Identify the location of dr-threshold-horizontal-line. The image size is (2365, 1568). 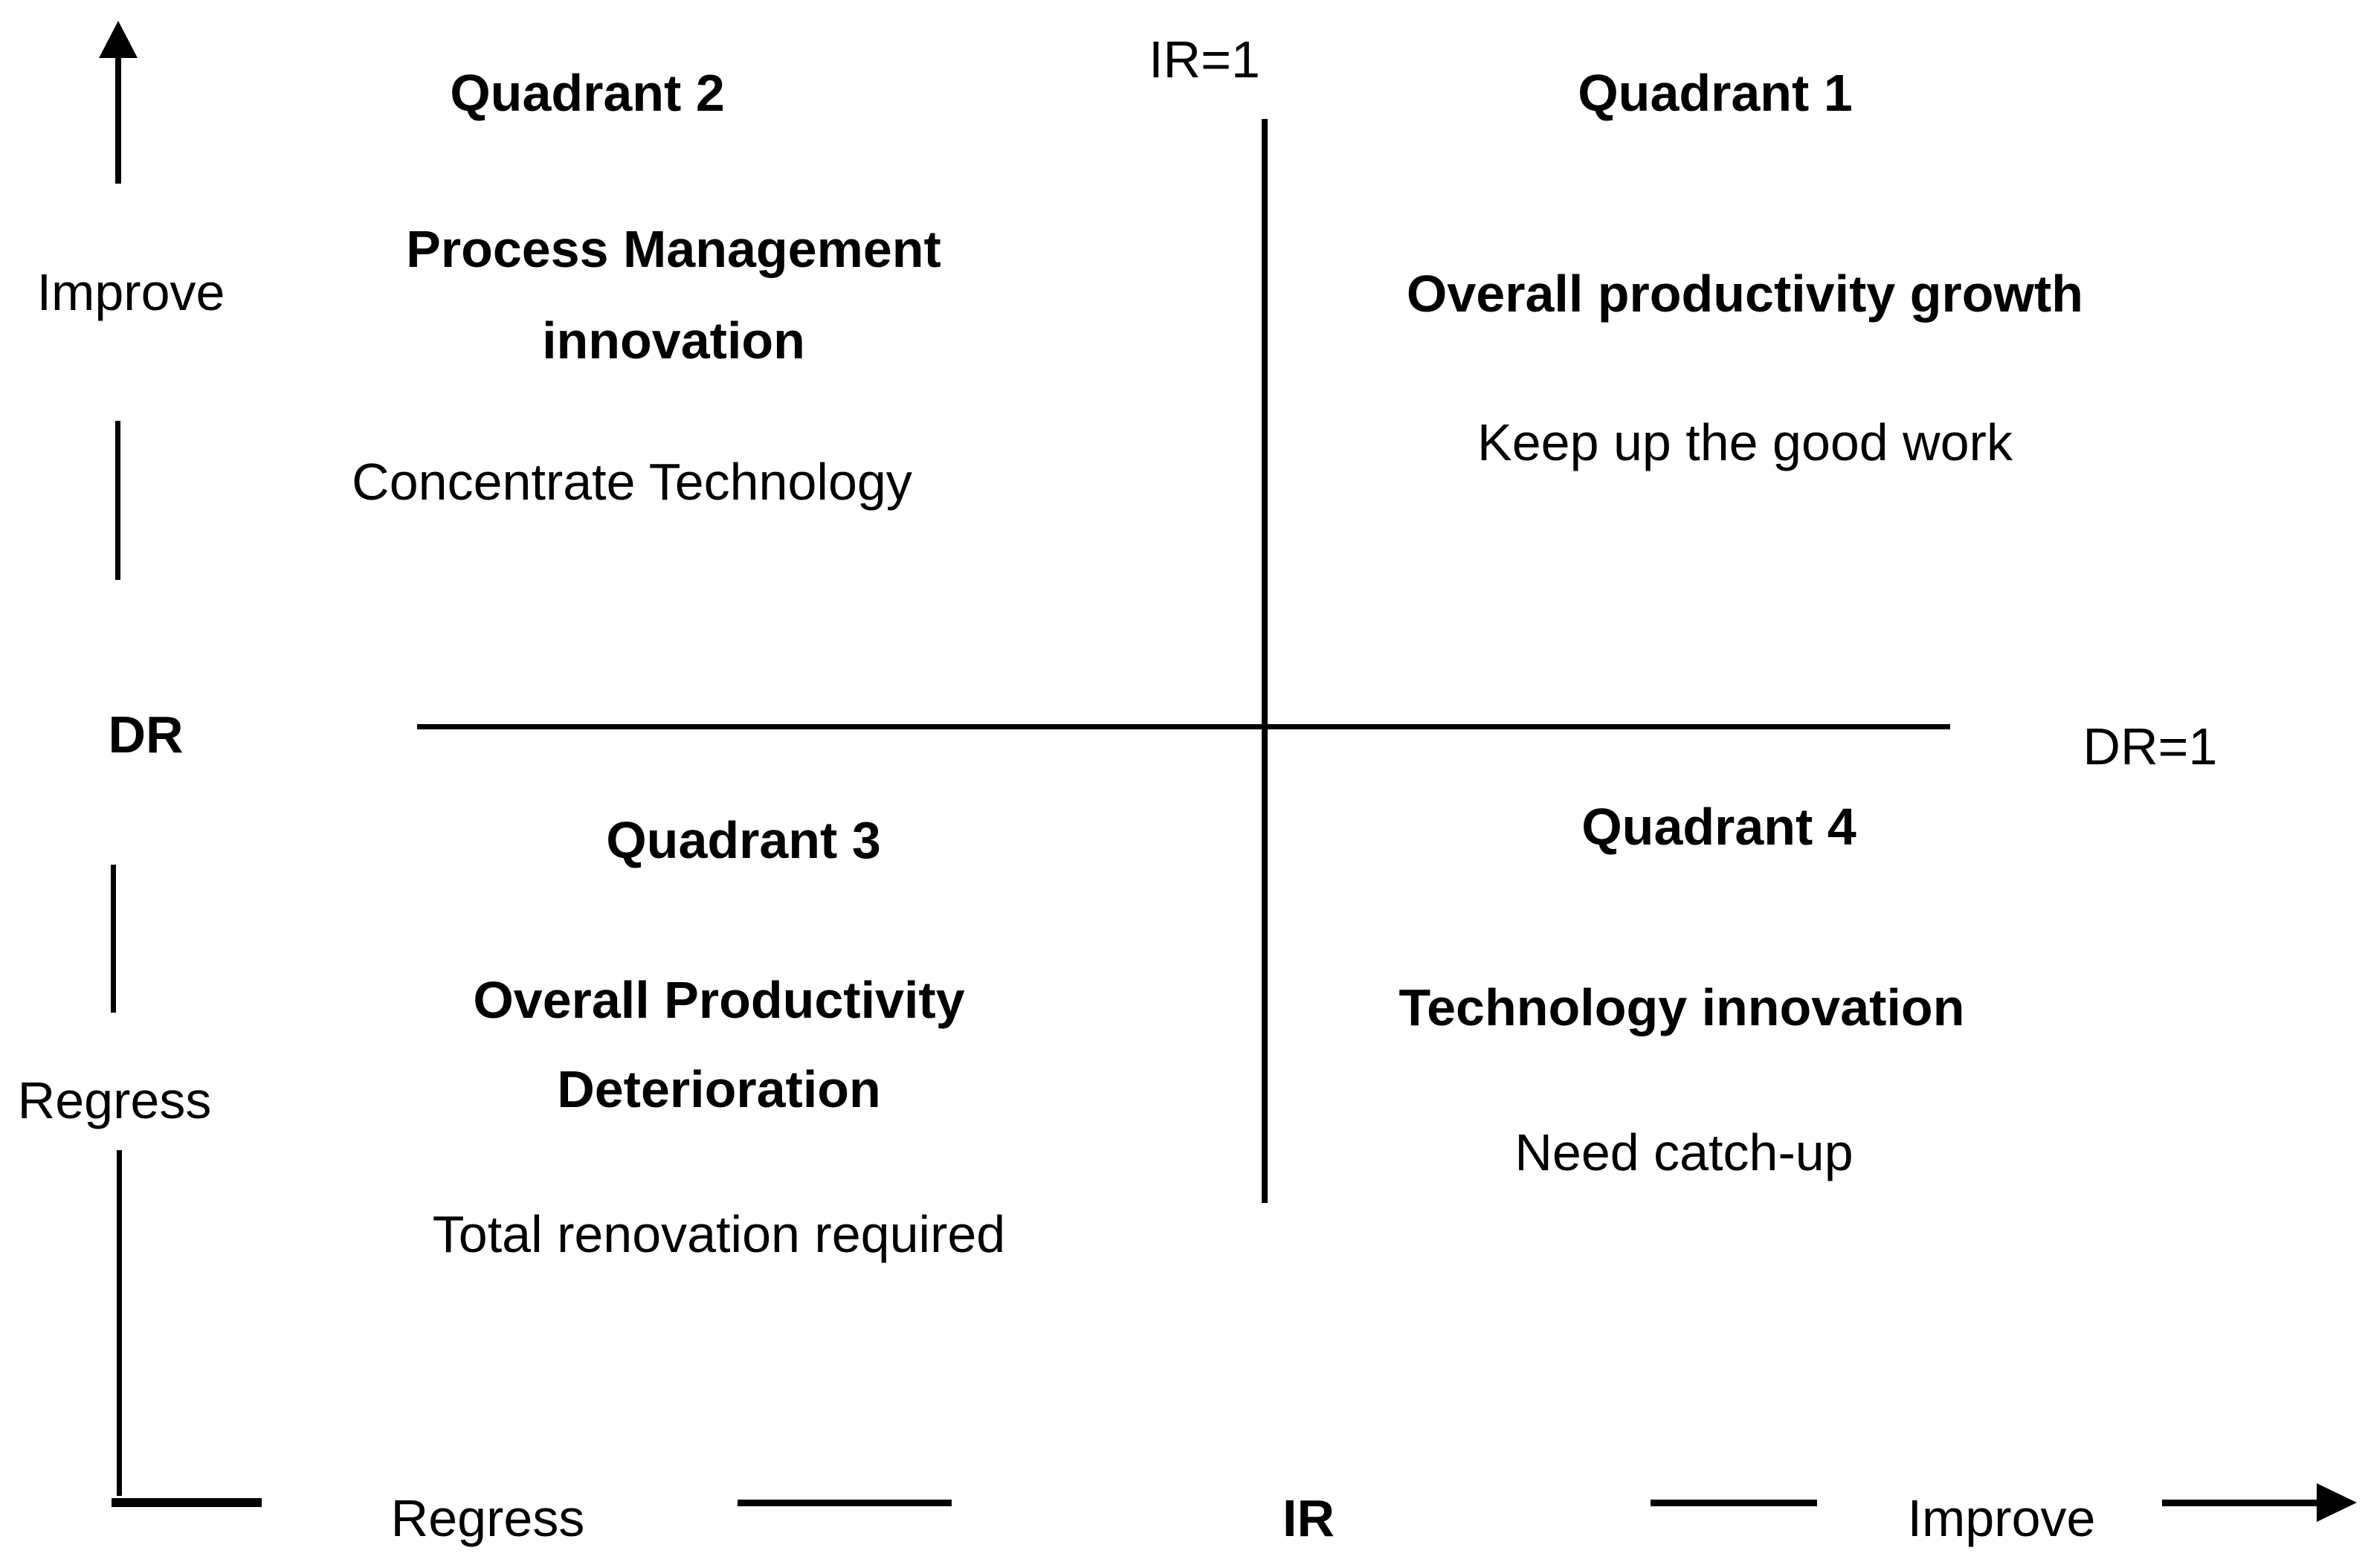
(1183, 726).